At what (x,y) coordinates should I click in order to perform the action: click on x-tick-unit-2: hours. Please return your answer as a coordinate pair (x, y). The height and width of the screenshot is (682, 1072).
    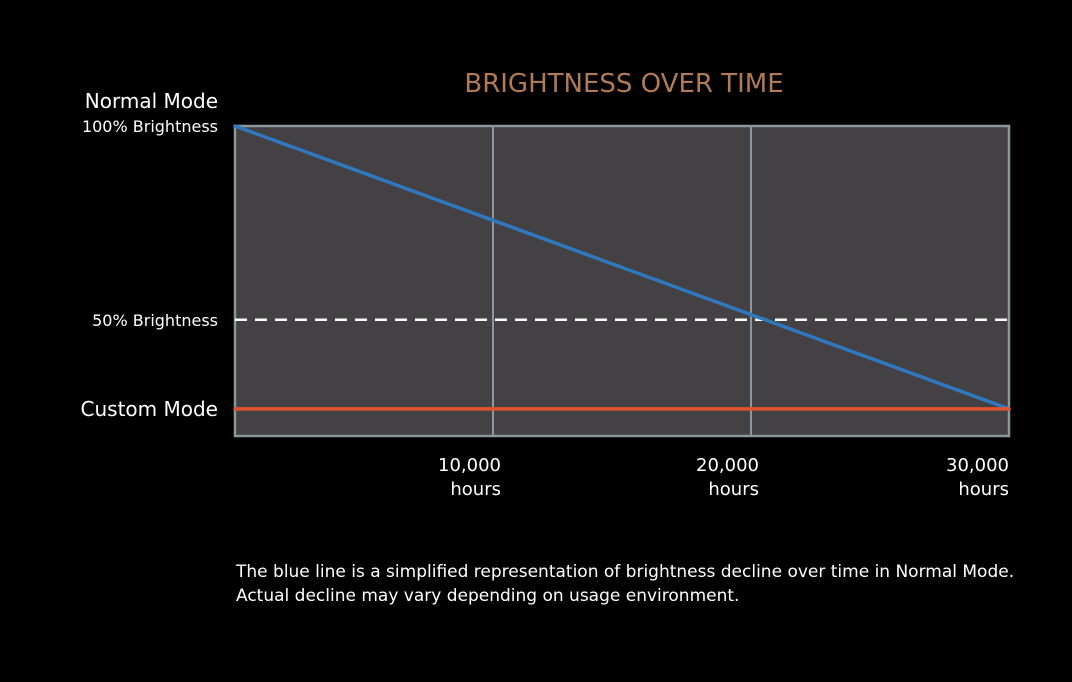
    Looking at the image, I should click on (983, 489).